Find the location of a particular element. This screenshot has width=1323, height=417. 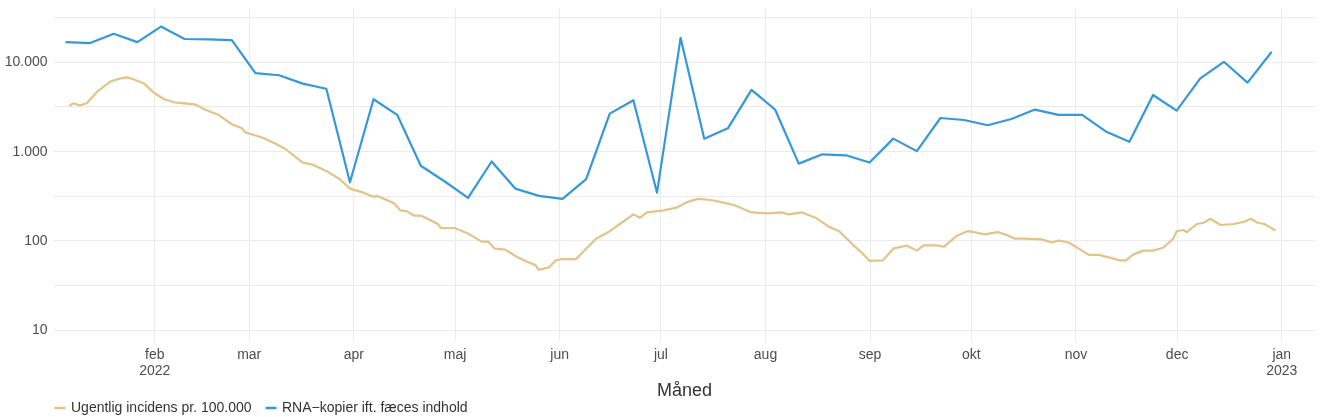

x-tick-label: nov is located at coordinates (1076, 353).